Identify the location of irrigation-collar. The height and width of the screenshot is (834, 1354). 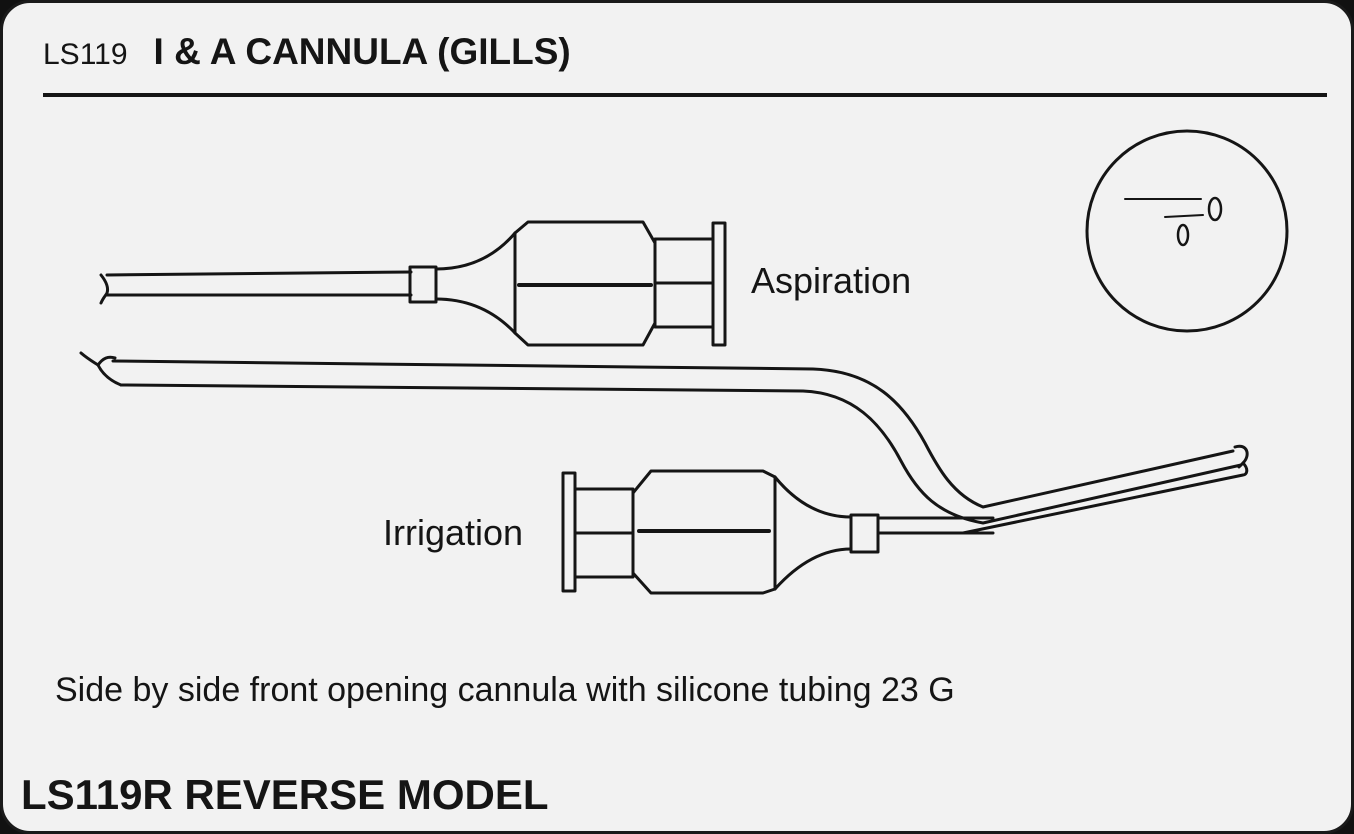
(864, 533).